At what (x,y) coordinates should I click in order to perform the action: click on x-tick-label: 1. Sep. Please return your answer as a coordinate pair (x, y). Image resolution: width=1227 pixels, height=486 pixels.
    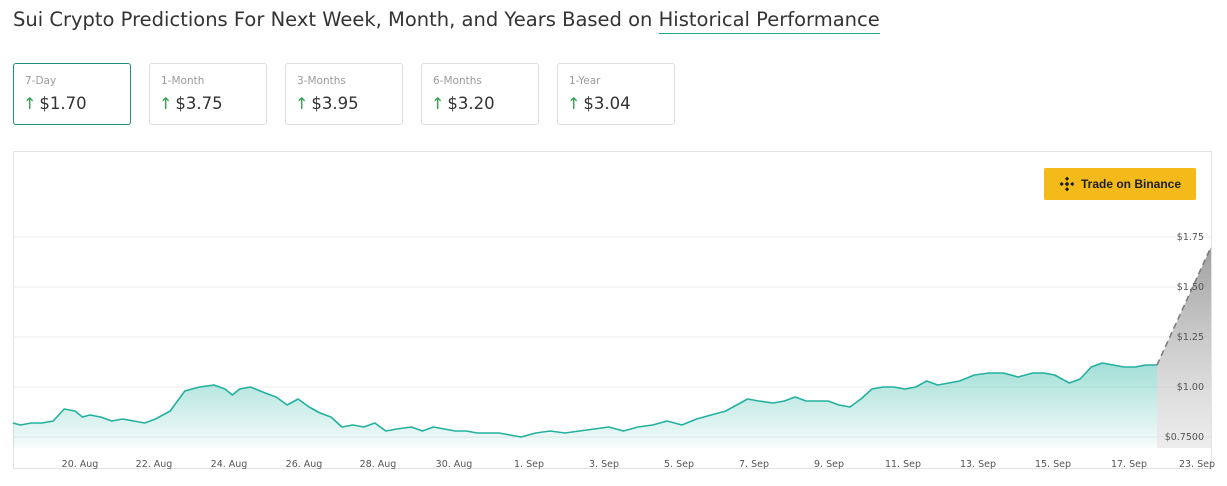
    Looking at the image, I should click on (529, 464).